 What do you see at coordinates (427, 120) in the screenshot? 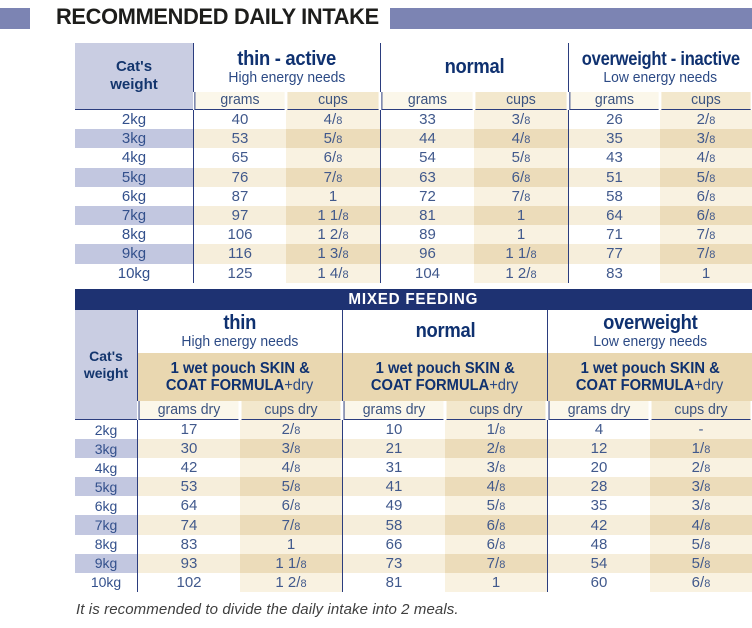
I see `grams-value-cell: 33` at bounding box center [427, 120].